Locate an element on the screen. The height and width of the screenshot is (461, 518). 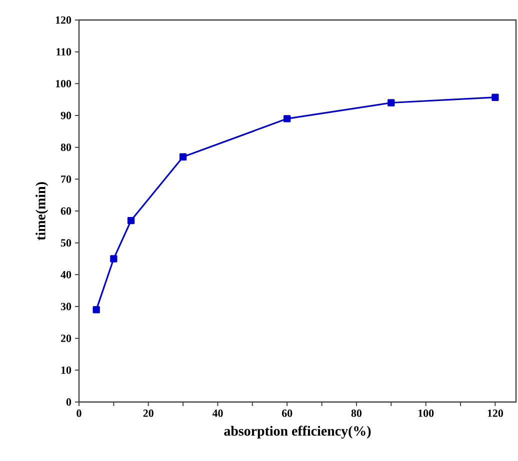
x-tick-label: 80 is located at coordinates (356, 413).